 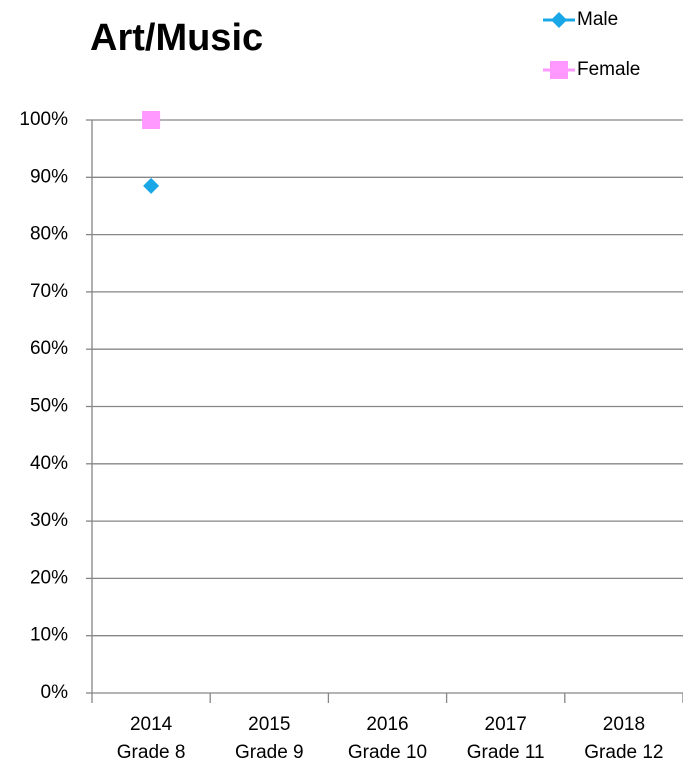 I want to click on x-tick-label: 2014, so click(x=151, y=724).